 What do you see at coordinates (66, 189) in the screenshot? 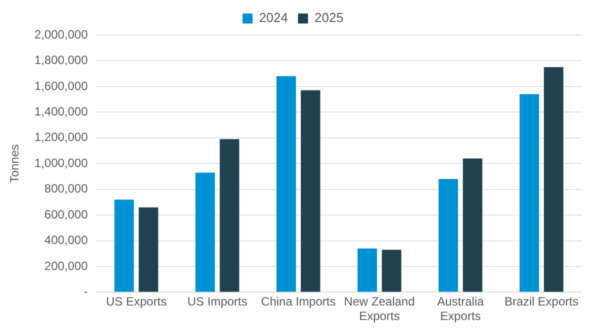
I see `y-tick-label: 800,000` at bounding box center [66, 189].